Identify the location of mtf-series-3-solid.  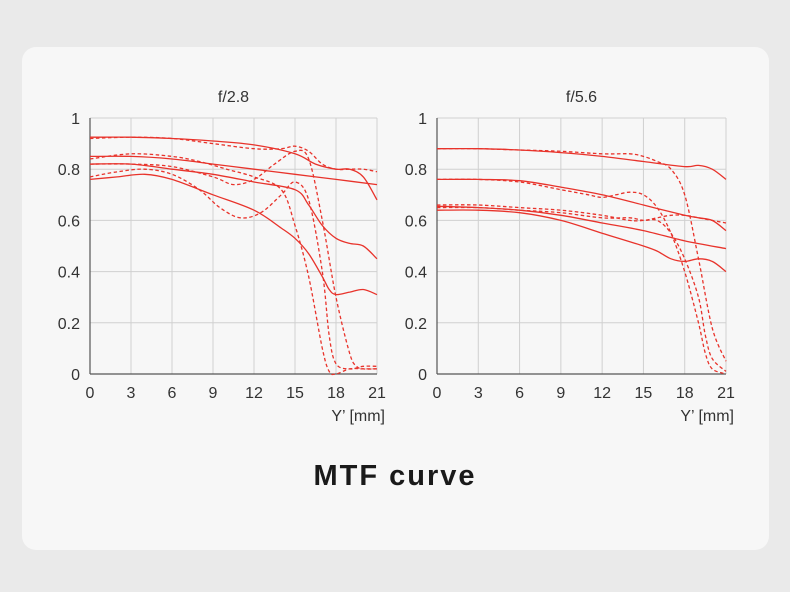
(233, 170).